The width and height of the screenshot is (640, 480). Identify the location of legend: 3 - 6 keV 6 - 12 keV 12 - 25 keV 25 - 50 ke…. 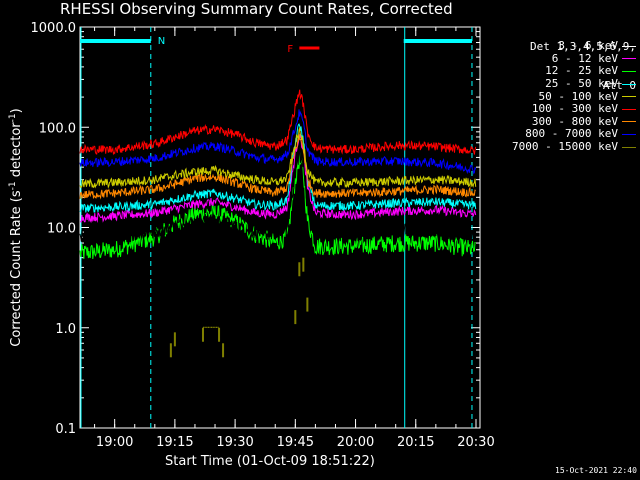
(561, 96).